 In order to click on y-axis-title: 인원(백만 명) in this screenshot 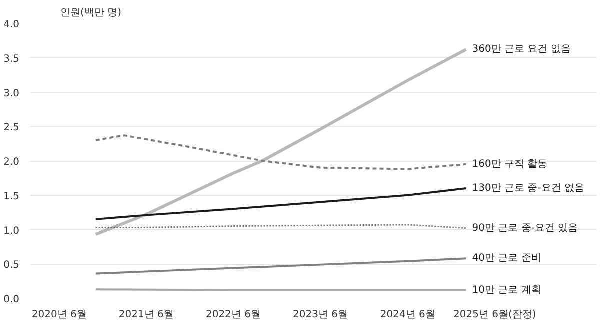, I will do `click(91, 13)`.